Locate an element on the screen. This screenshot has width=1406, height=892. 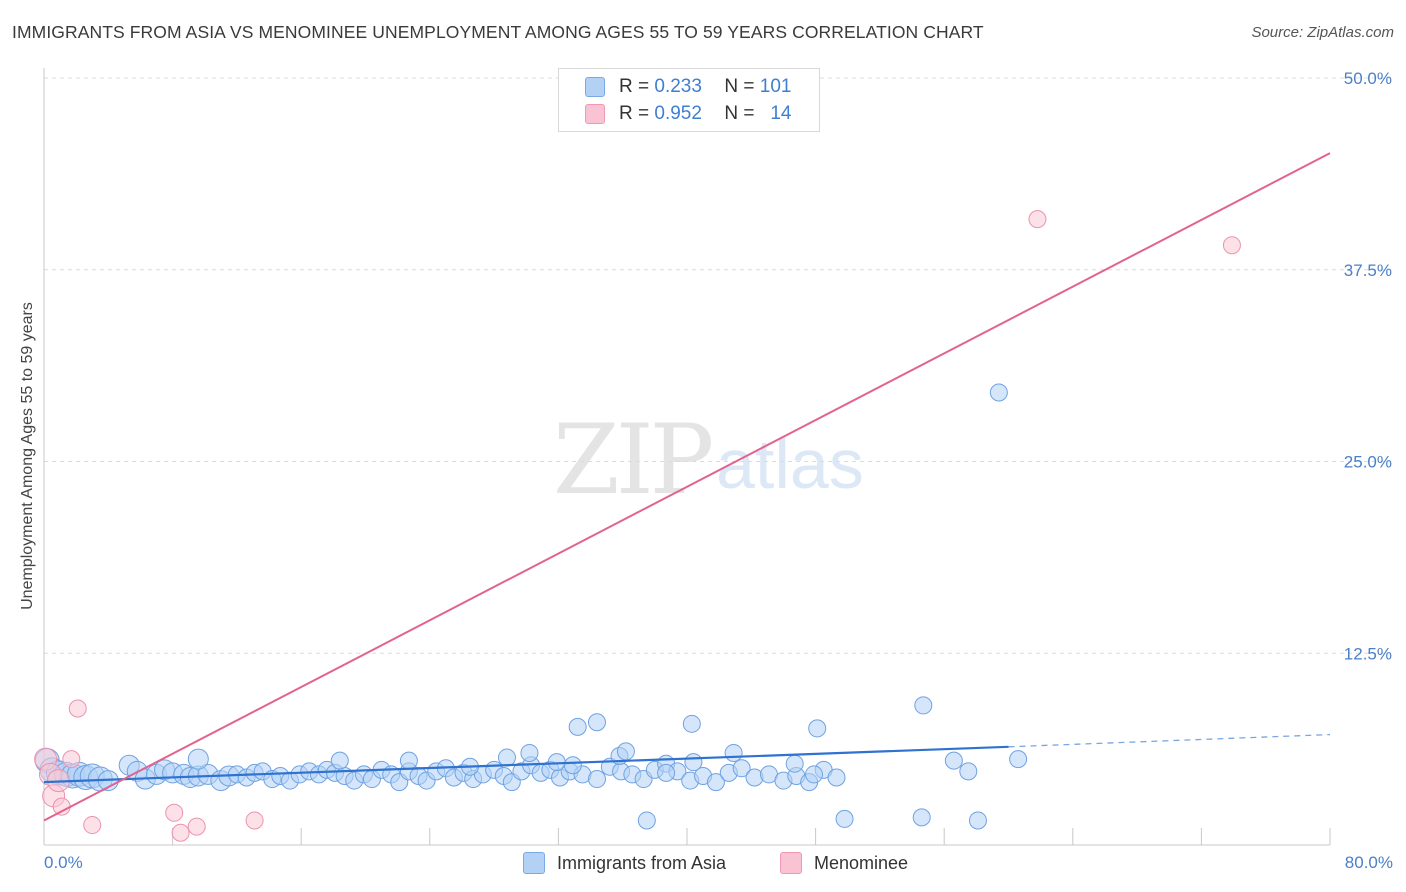
watermark-atlas: atlas is located at coordinates (790, 464).